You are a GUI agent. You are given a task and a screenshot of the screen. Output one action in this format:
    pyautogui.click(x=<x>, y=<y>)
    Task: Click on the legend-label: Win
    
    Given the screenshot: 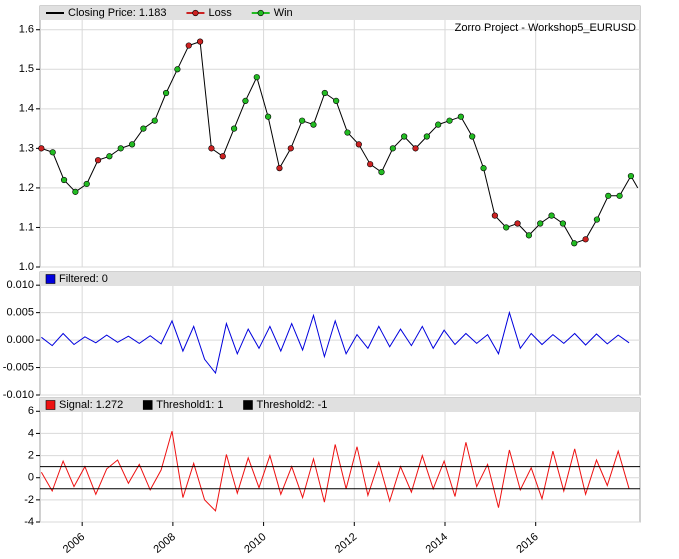 What is the action you would take?
    pyautogui.click(x=283, y=13)
    